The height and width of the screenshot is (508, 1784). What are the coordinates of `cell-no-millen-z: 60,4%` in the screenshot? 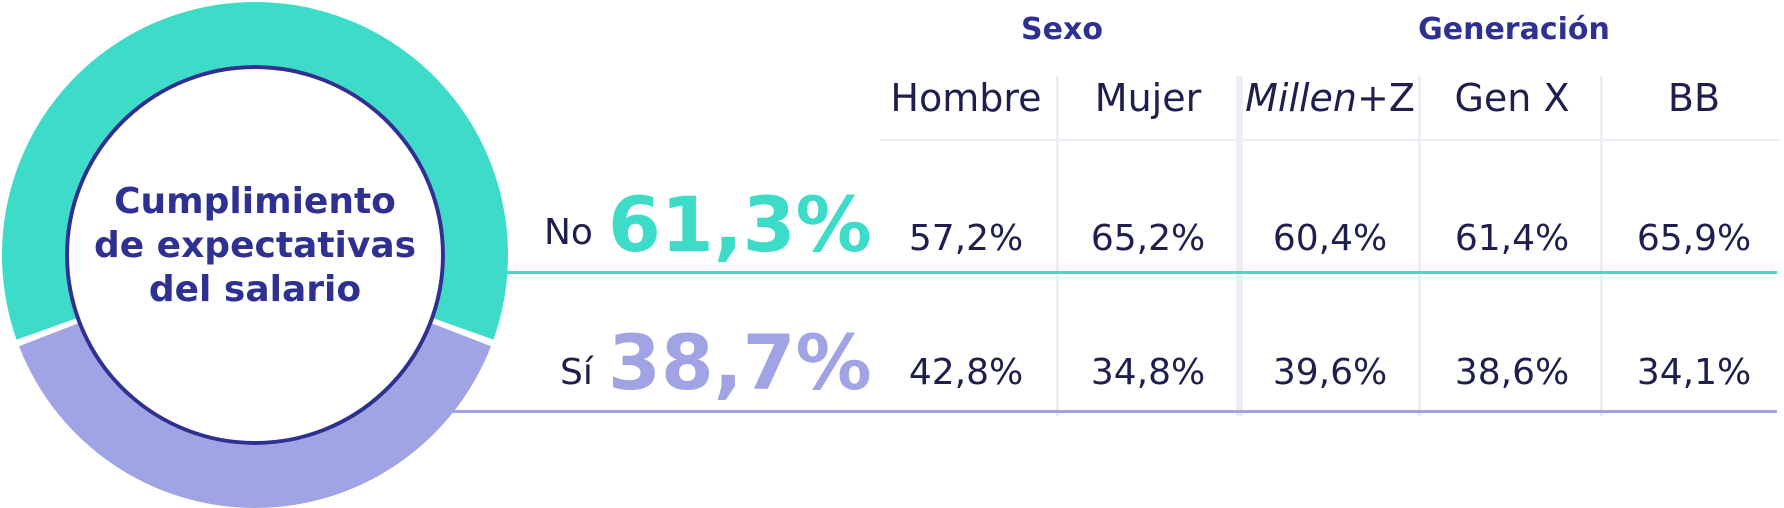 It's located at (1330, 238).